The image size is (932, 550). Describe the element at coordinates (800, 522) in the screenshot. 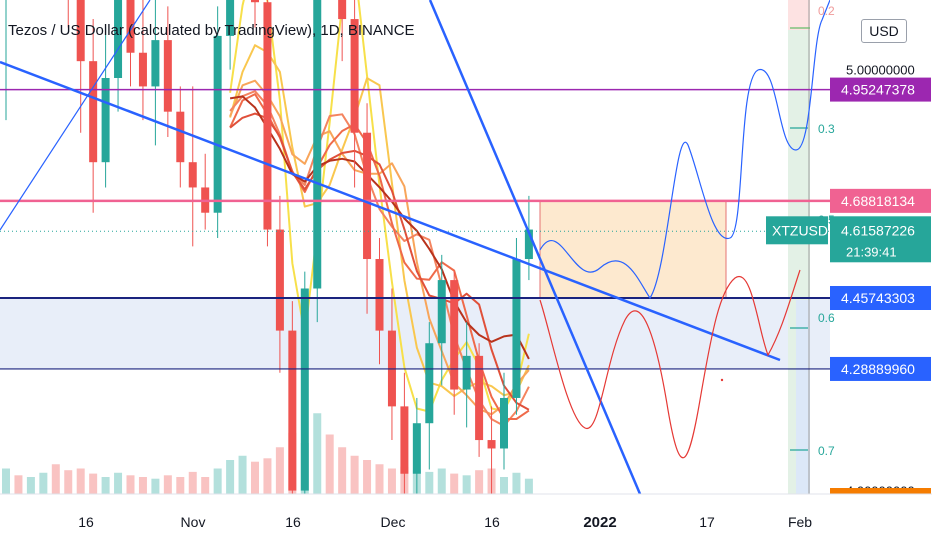

I see `time-axis-label: Feb` at that location.